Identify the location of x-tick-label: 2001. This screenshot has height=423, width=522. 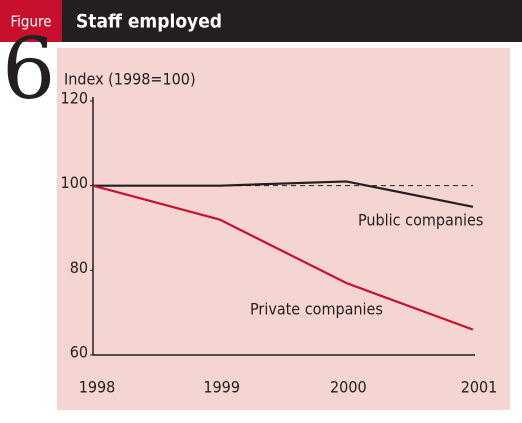
(479, 387).